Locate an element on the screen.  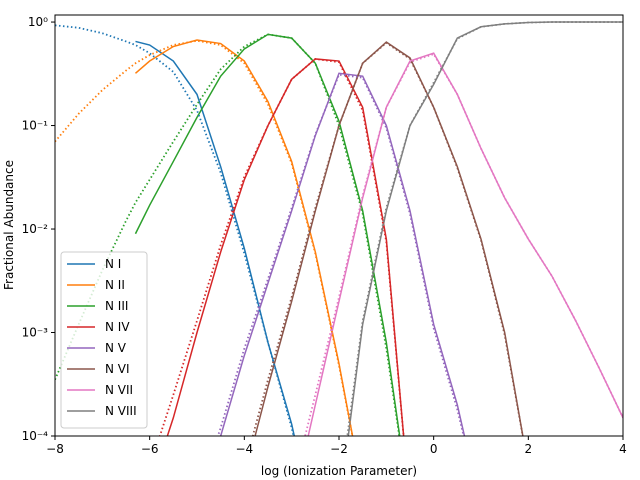
legend-label: N V is located at coordinates (116, 348).